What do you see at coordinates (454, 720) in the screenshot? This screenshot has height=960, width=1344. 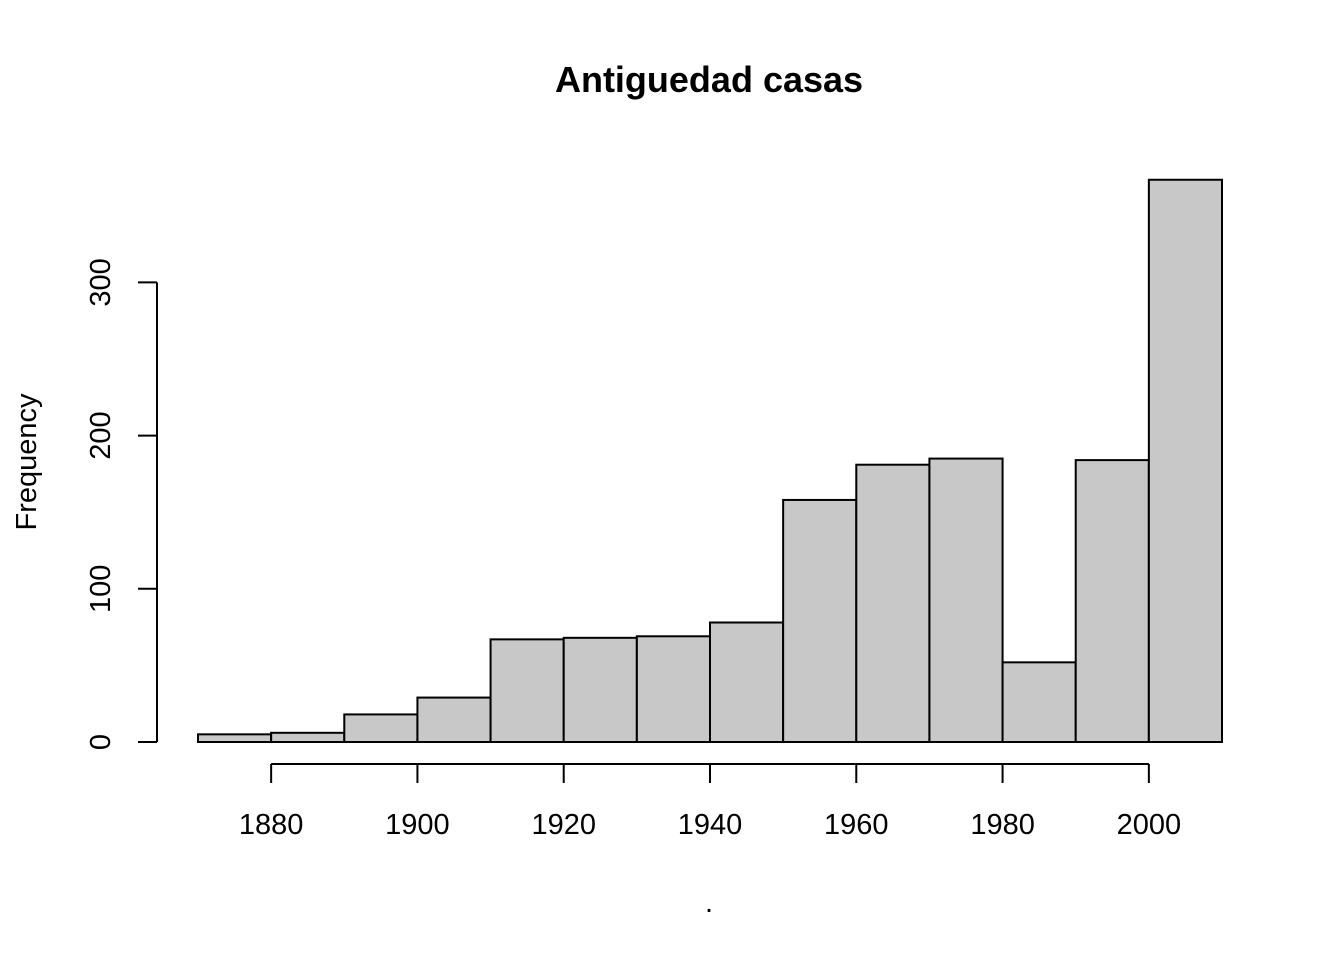 I see `bar-1900-1910` at bounding box center [454, 720].